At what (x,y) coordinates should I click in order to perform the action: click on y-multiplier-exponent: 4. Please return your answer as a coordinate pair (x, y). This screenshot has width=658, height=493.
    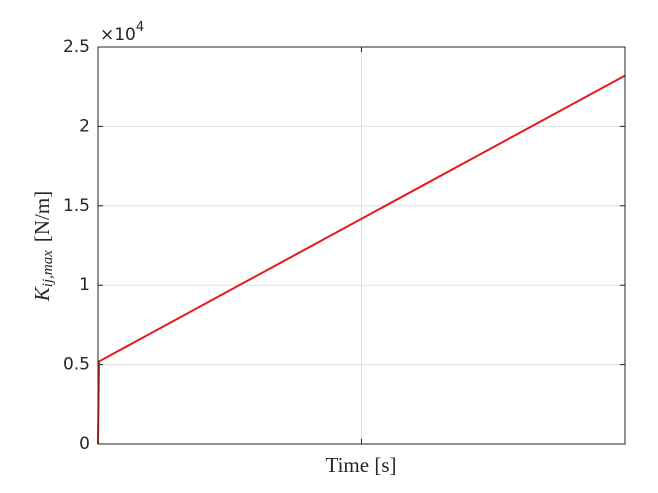
    Looking at the image, I should click on (140, 27).